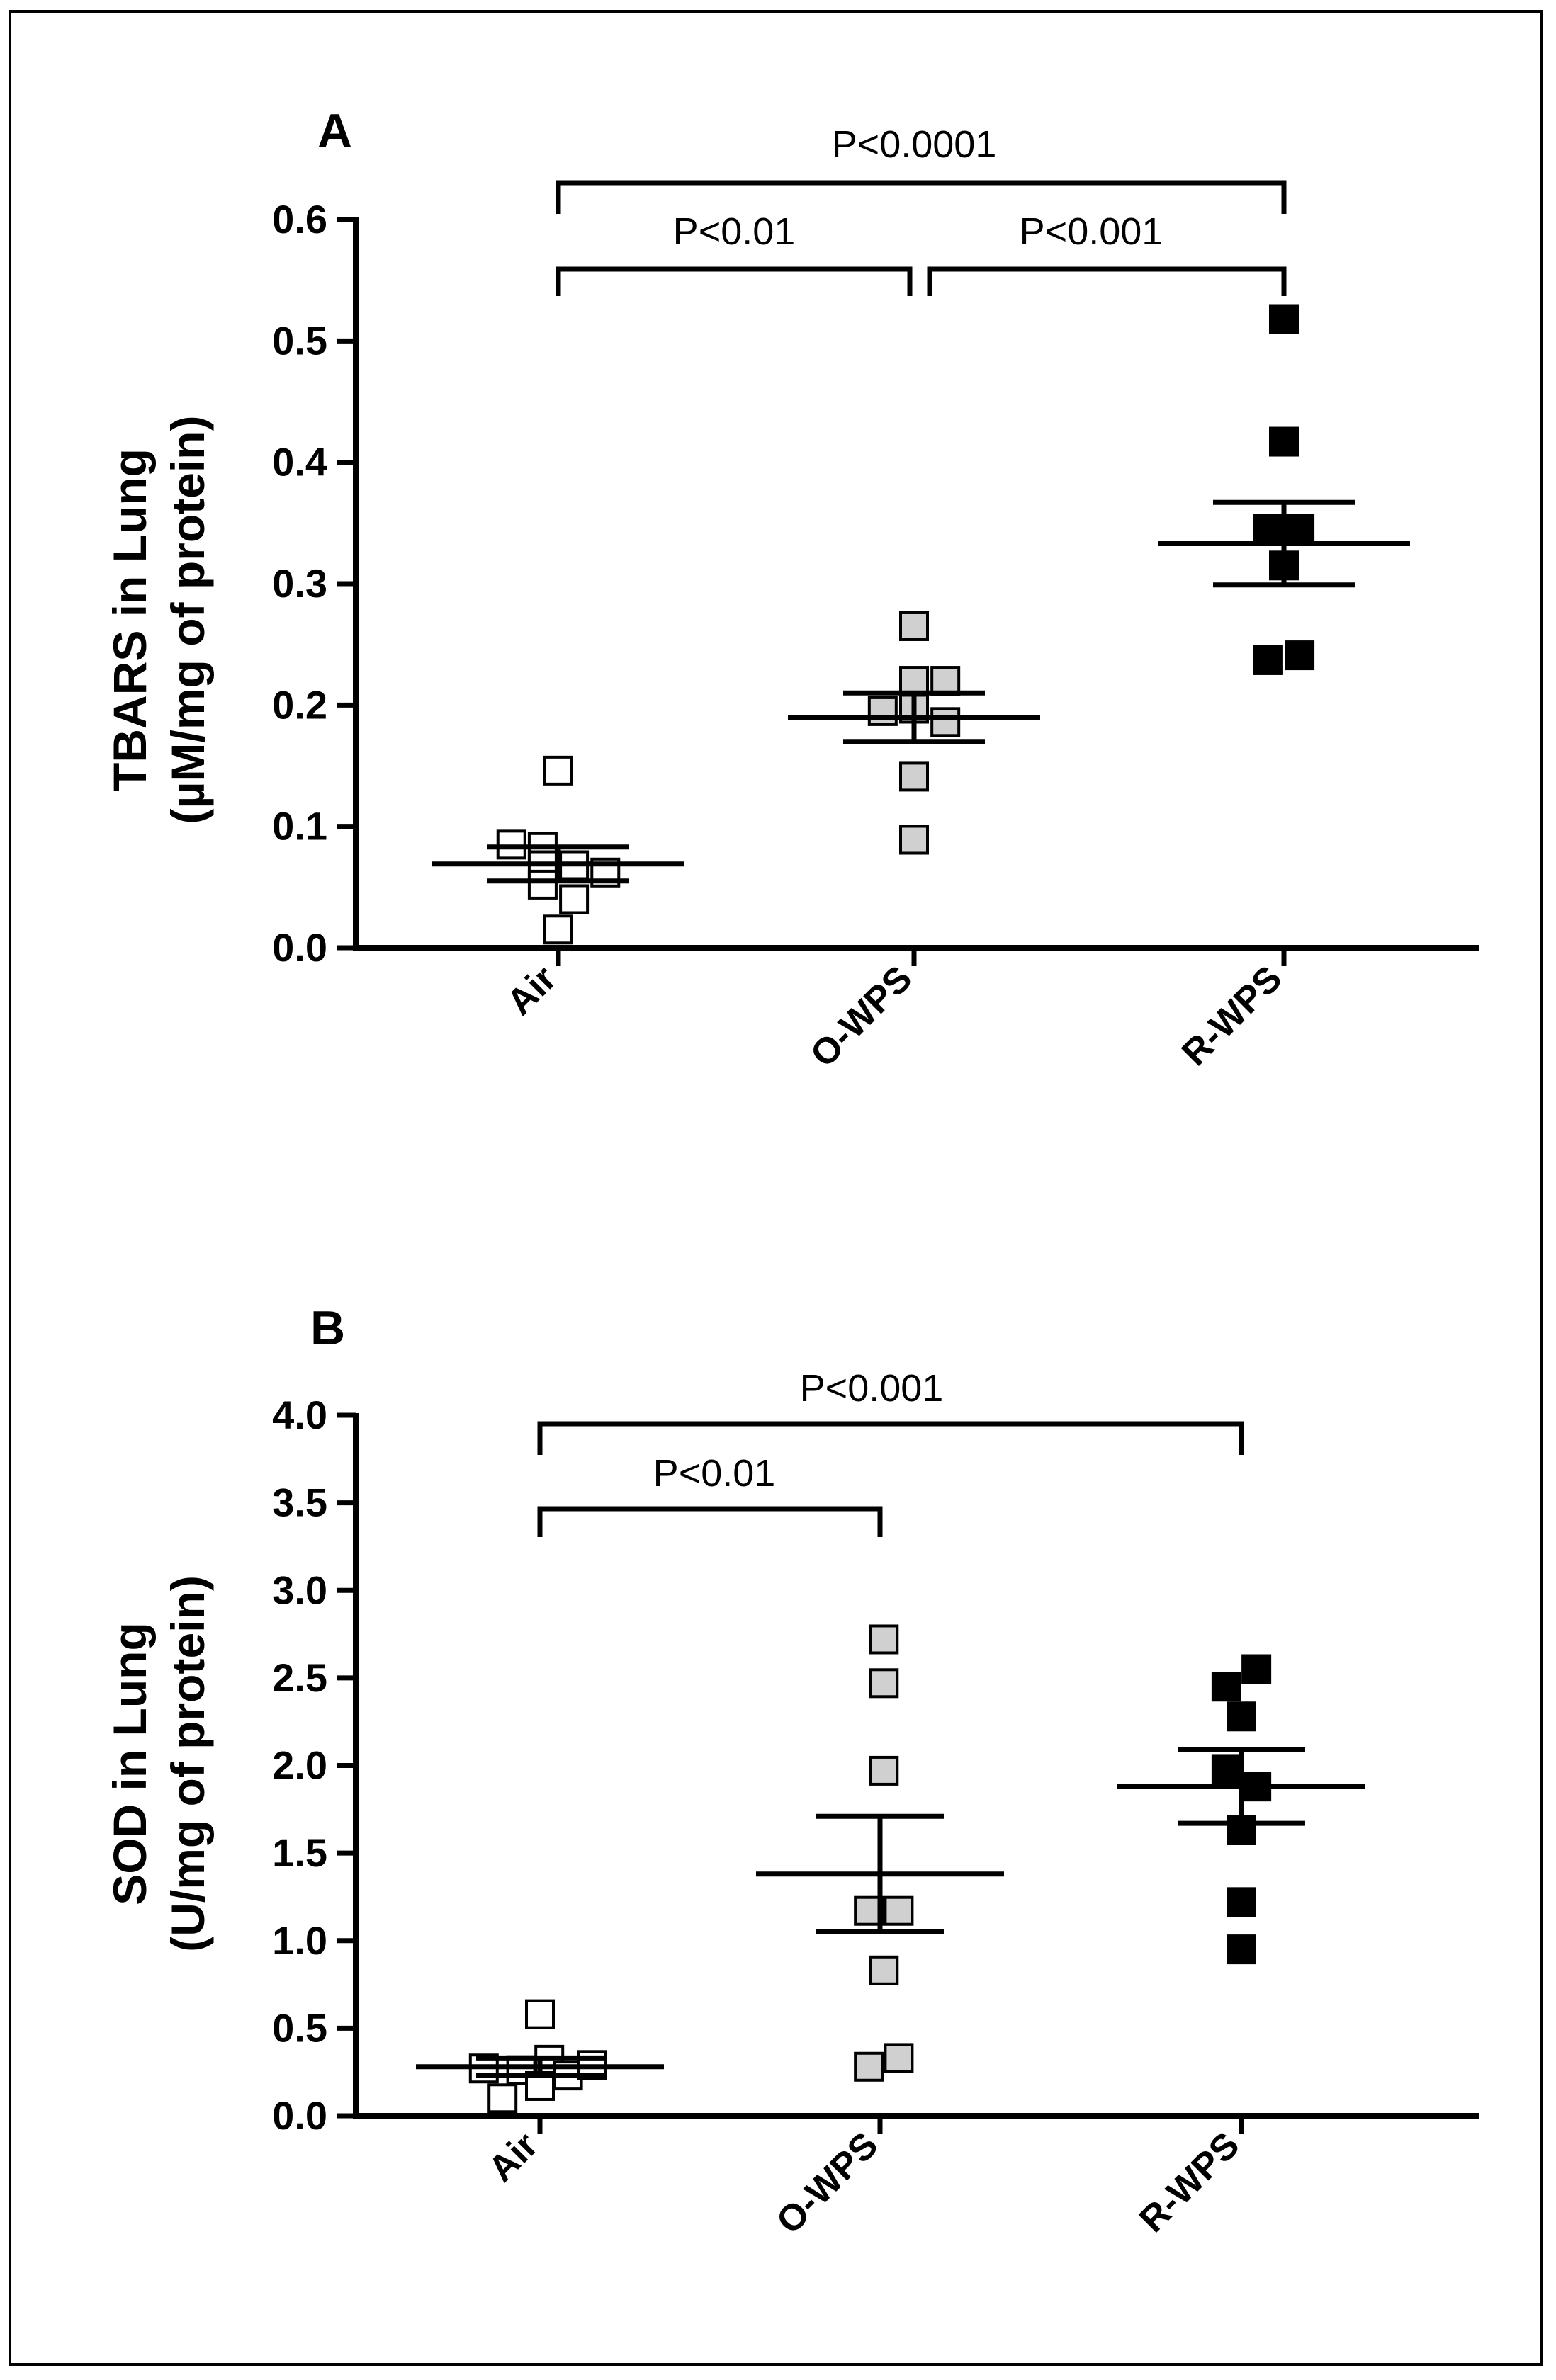  I want to click on y-tick-label: 0.1, so click(299, 827).